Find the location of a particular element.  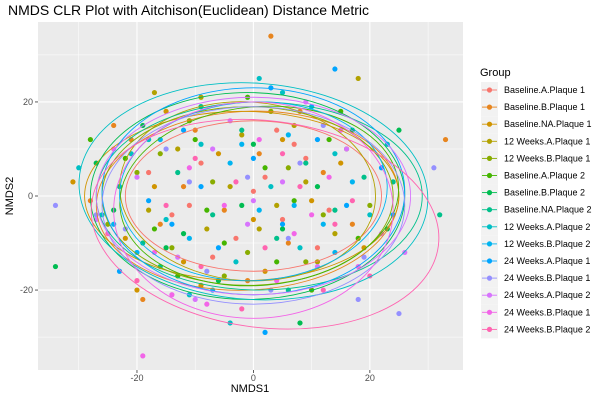

legend-label: 24 Weeks.B.Plaque 1 is located at coordinates (547, 278).